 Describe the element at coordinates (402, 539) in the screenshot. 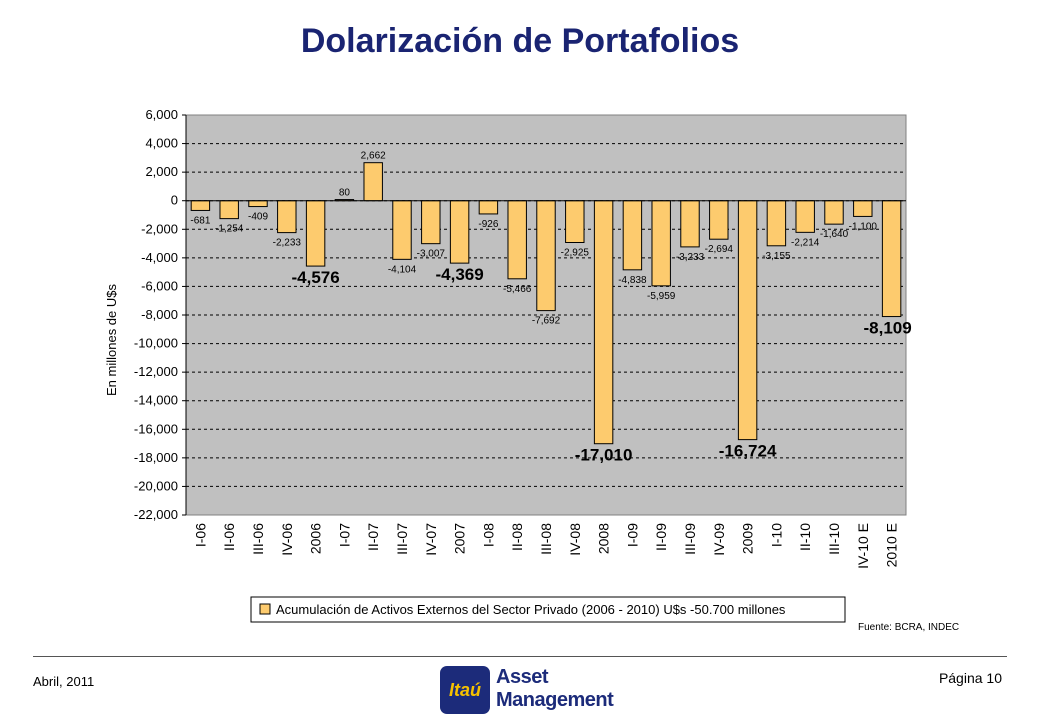

I see `x-tick-label: III-07` at that location.